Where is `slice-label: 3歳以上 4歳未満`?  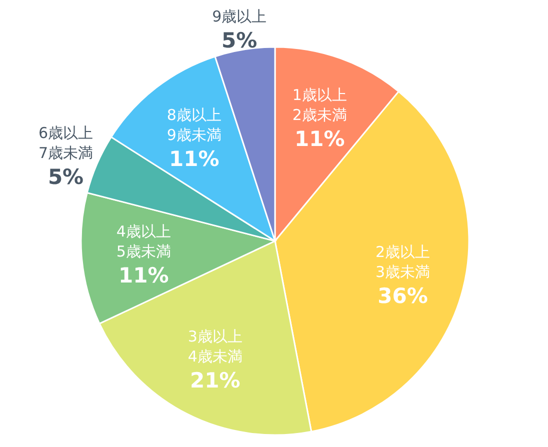 slice-label: 3歳以上 4歳未満 is located at coordinates (215, 347).